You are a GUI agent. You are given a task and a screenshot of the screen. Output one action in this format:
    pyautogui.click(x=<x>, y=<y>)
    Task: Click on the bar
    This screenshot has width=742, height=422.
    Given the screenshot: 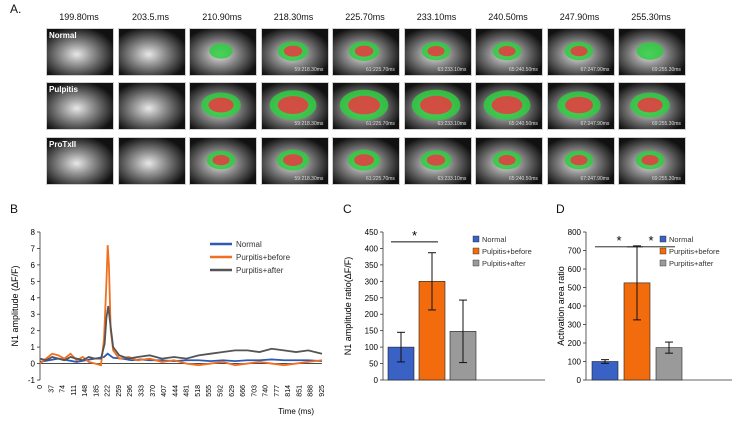 What is the action you would take?
    pyautogui.click(x=605, y=371)
    